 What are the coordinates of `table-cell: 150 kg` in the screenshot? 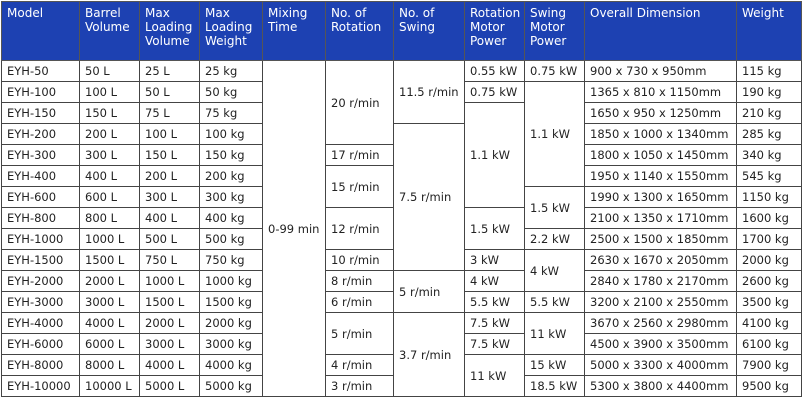 It's located at (231, 155).